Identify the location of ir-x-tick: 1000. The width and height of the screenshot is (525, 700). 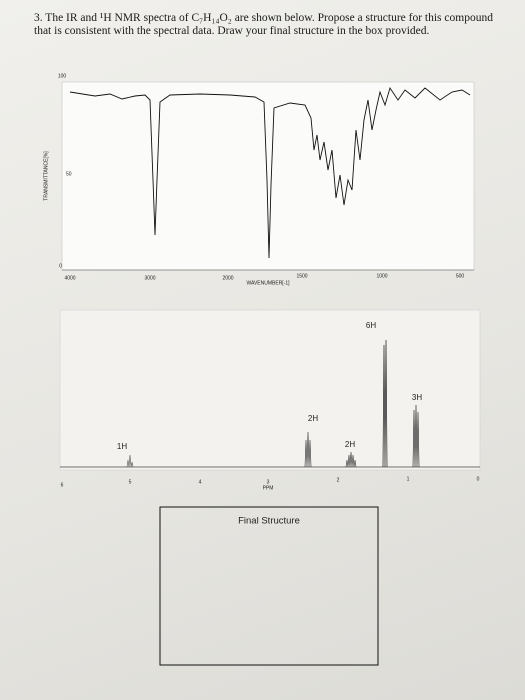
(381, 276).